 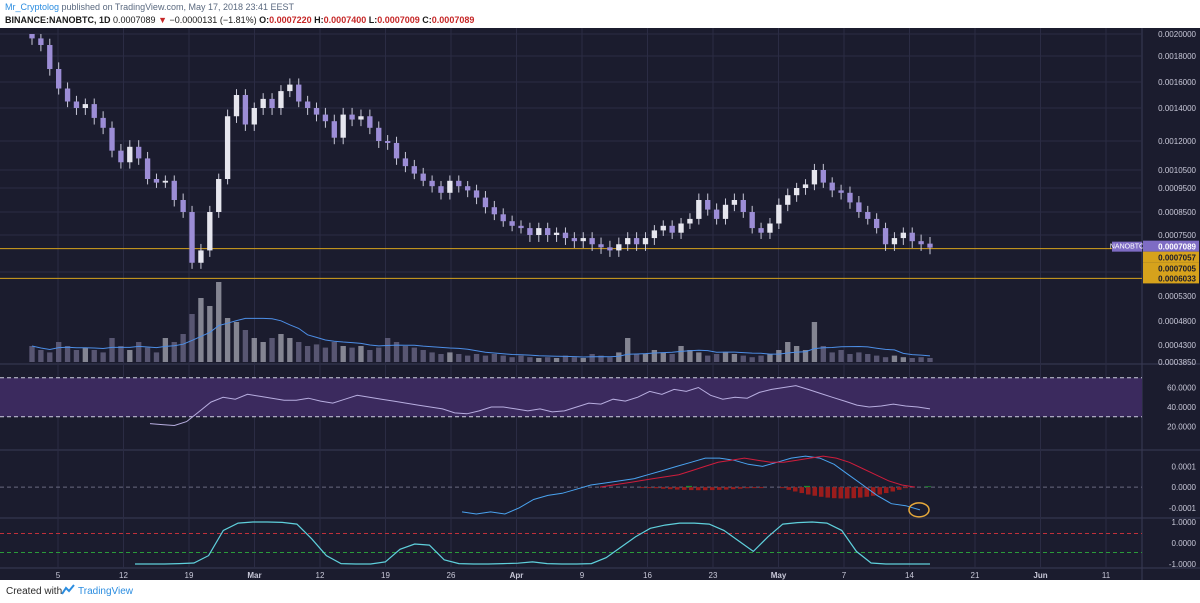 What do you see at coordinates (1184, 487) in the screenshot?
I see `macd-tick-label: 0.0000` at bounding box center [1184, 487].